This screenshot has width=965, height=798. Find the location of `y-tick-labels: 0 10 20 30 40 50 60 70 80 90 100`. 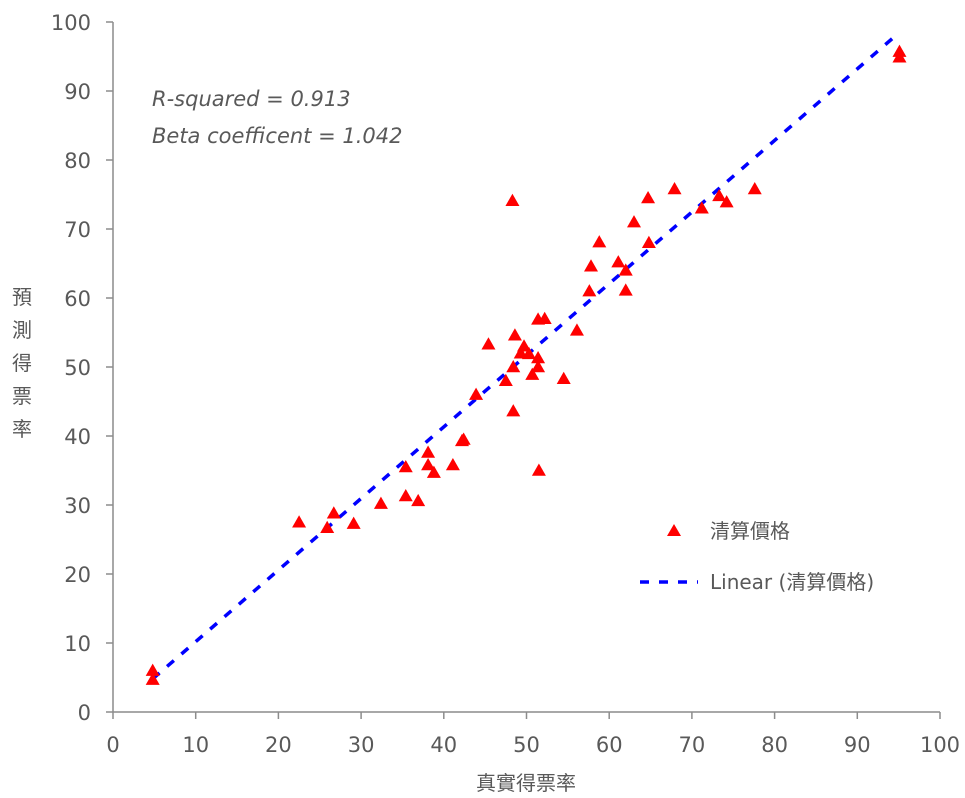

y-tick-labels: 0 10 20 30 40 50 60 70 80 90 100 is located at coordinates (71, 368).